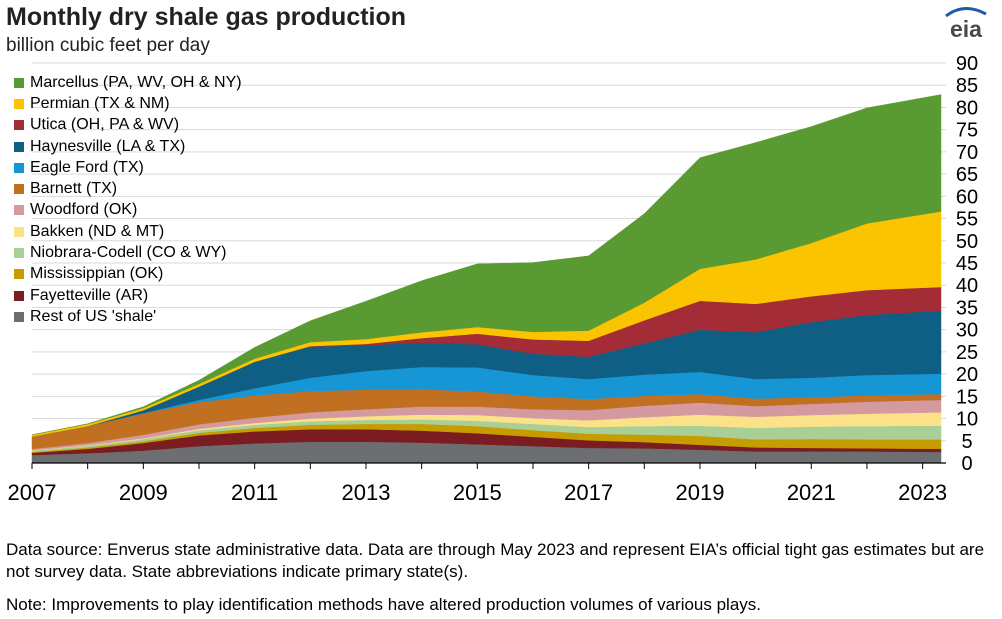 The width and height of the screenshot is (1002, 619). I want to click on legend-label: Haynesville (LA & TX), so click(108, 146).